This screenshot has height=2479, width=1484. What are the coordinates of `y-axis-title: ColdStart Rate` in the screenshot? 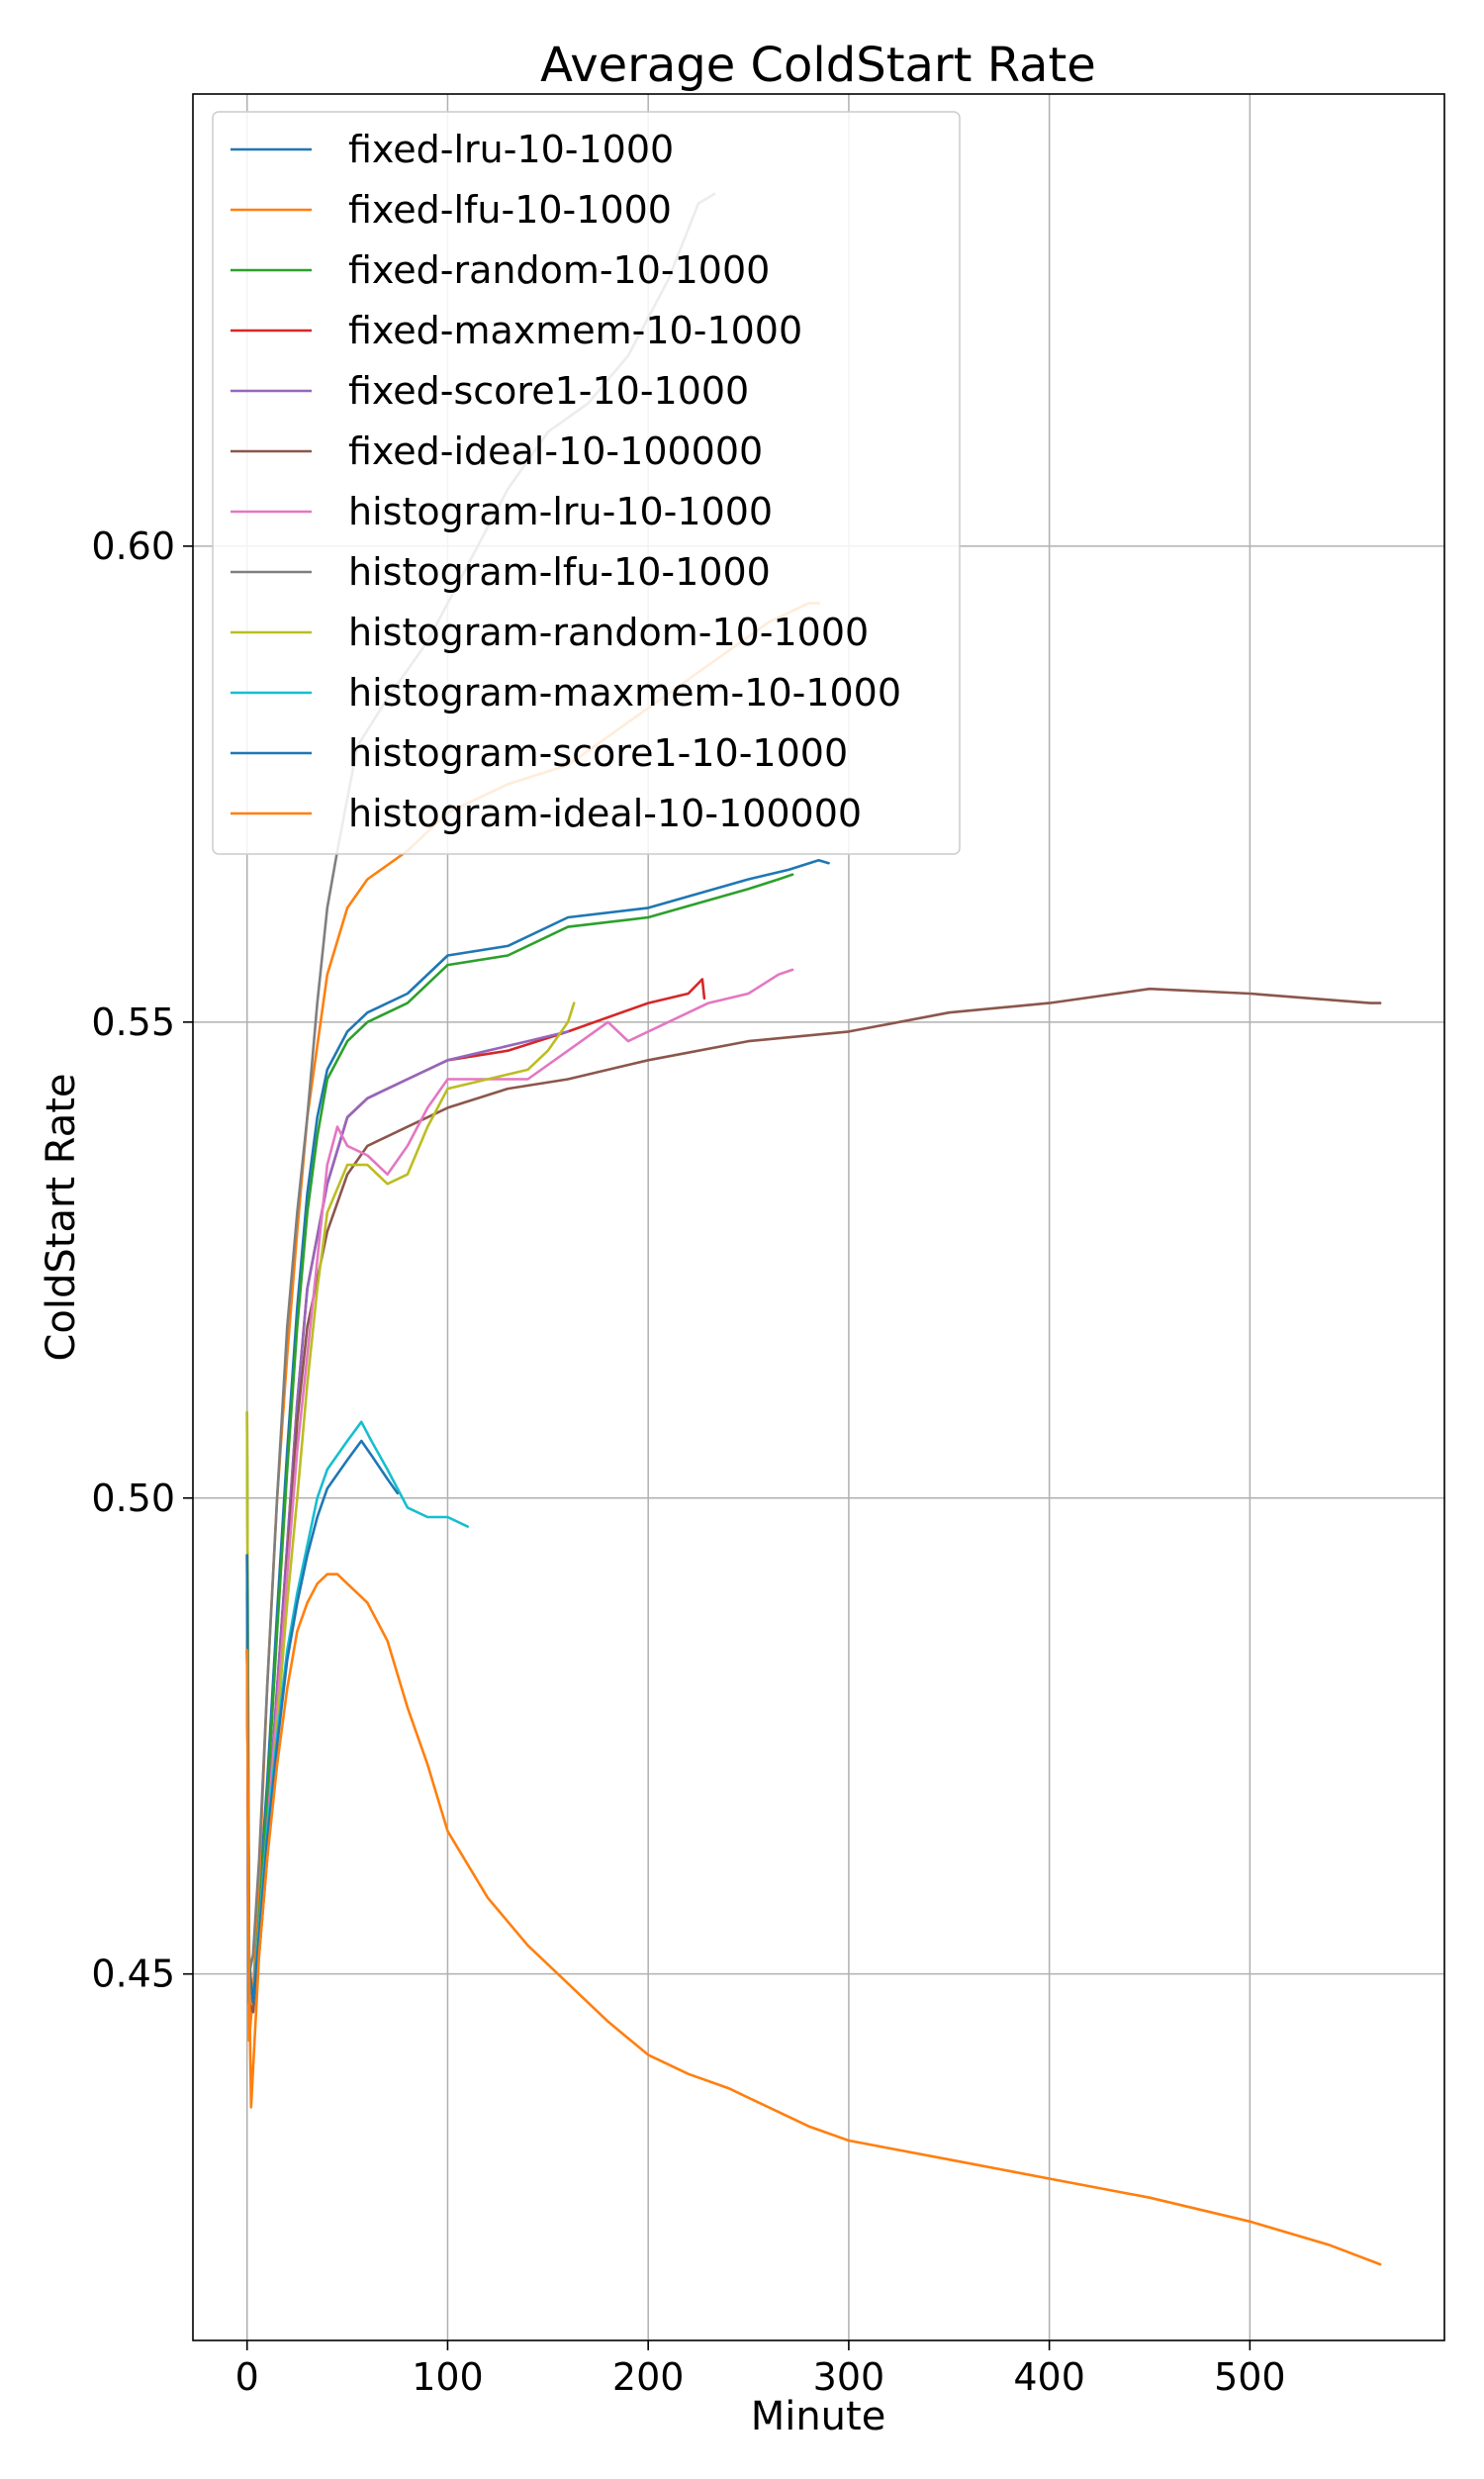 It's located at (61, 1217).